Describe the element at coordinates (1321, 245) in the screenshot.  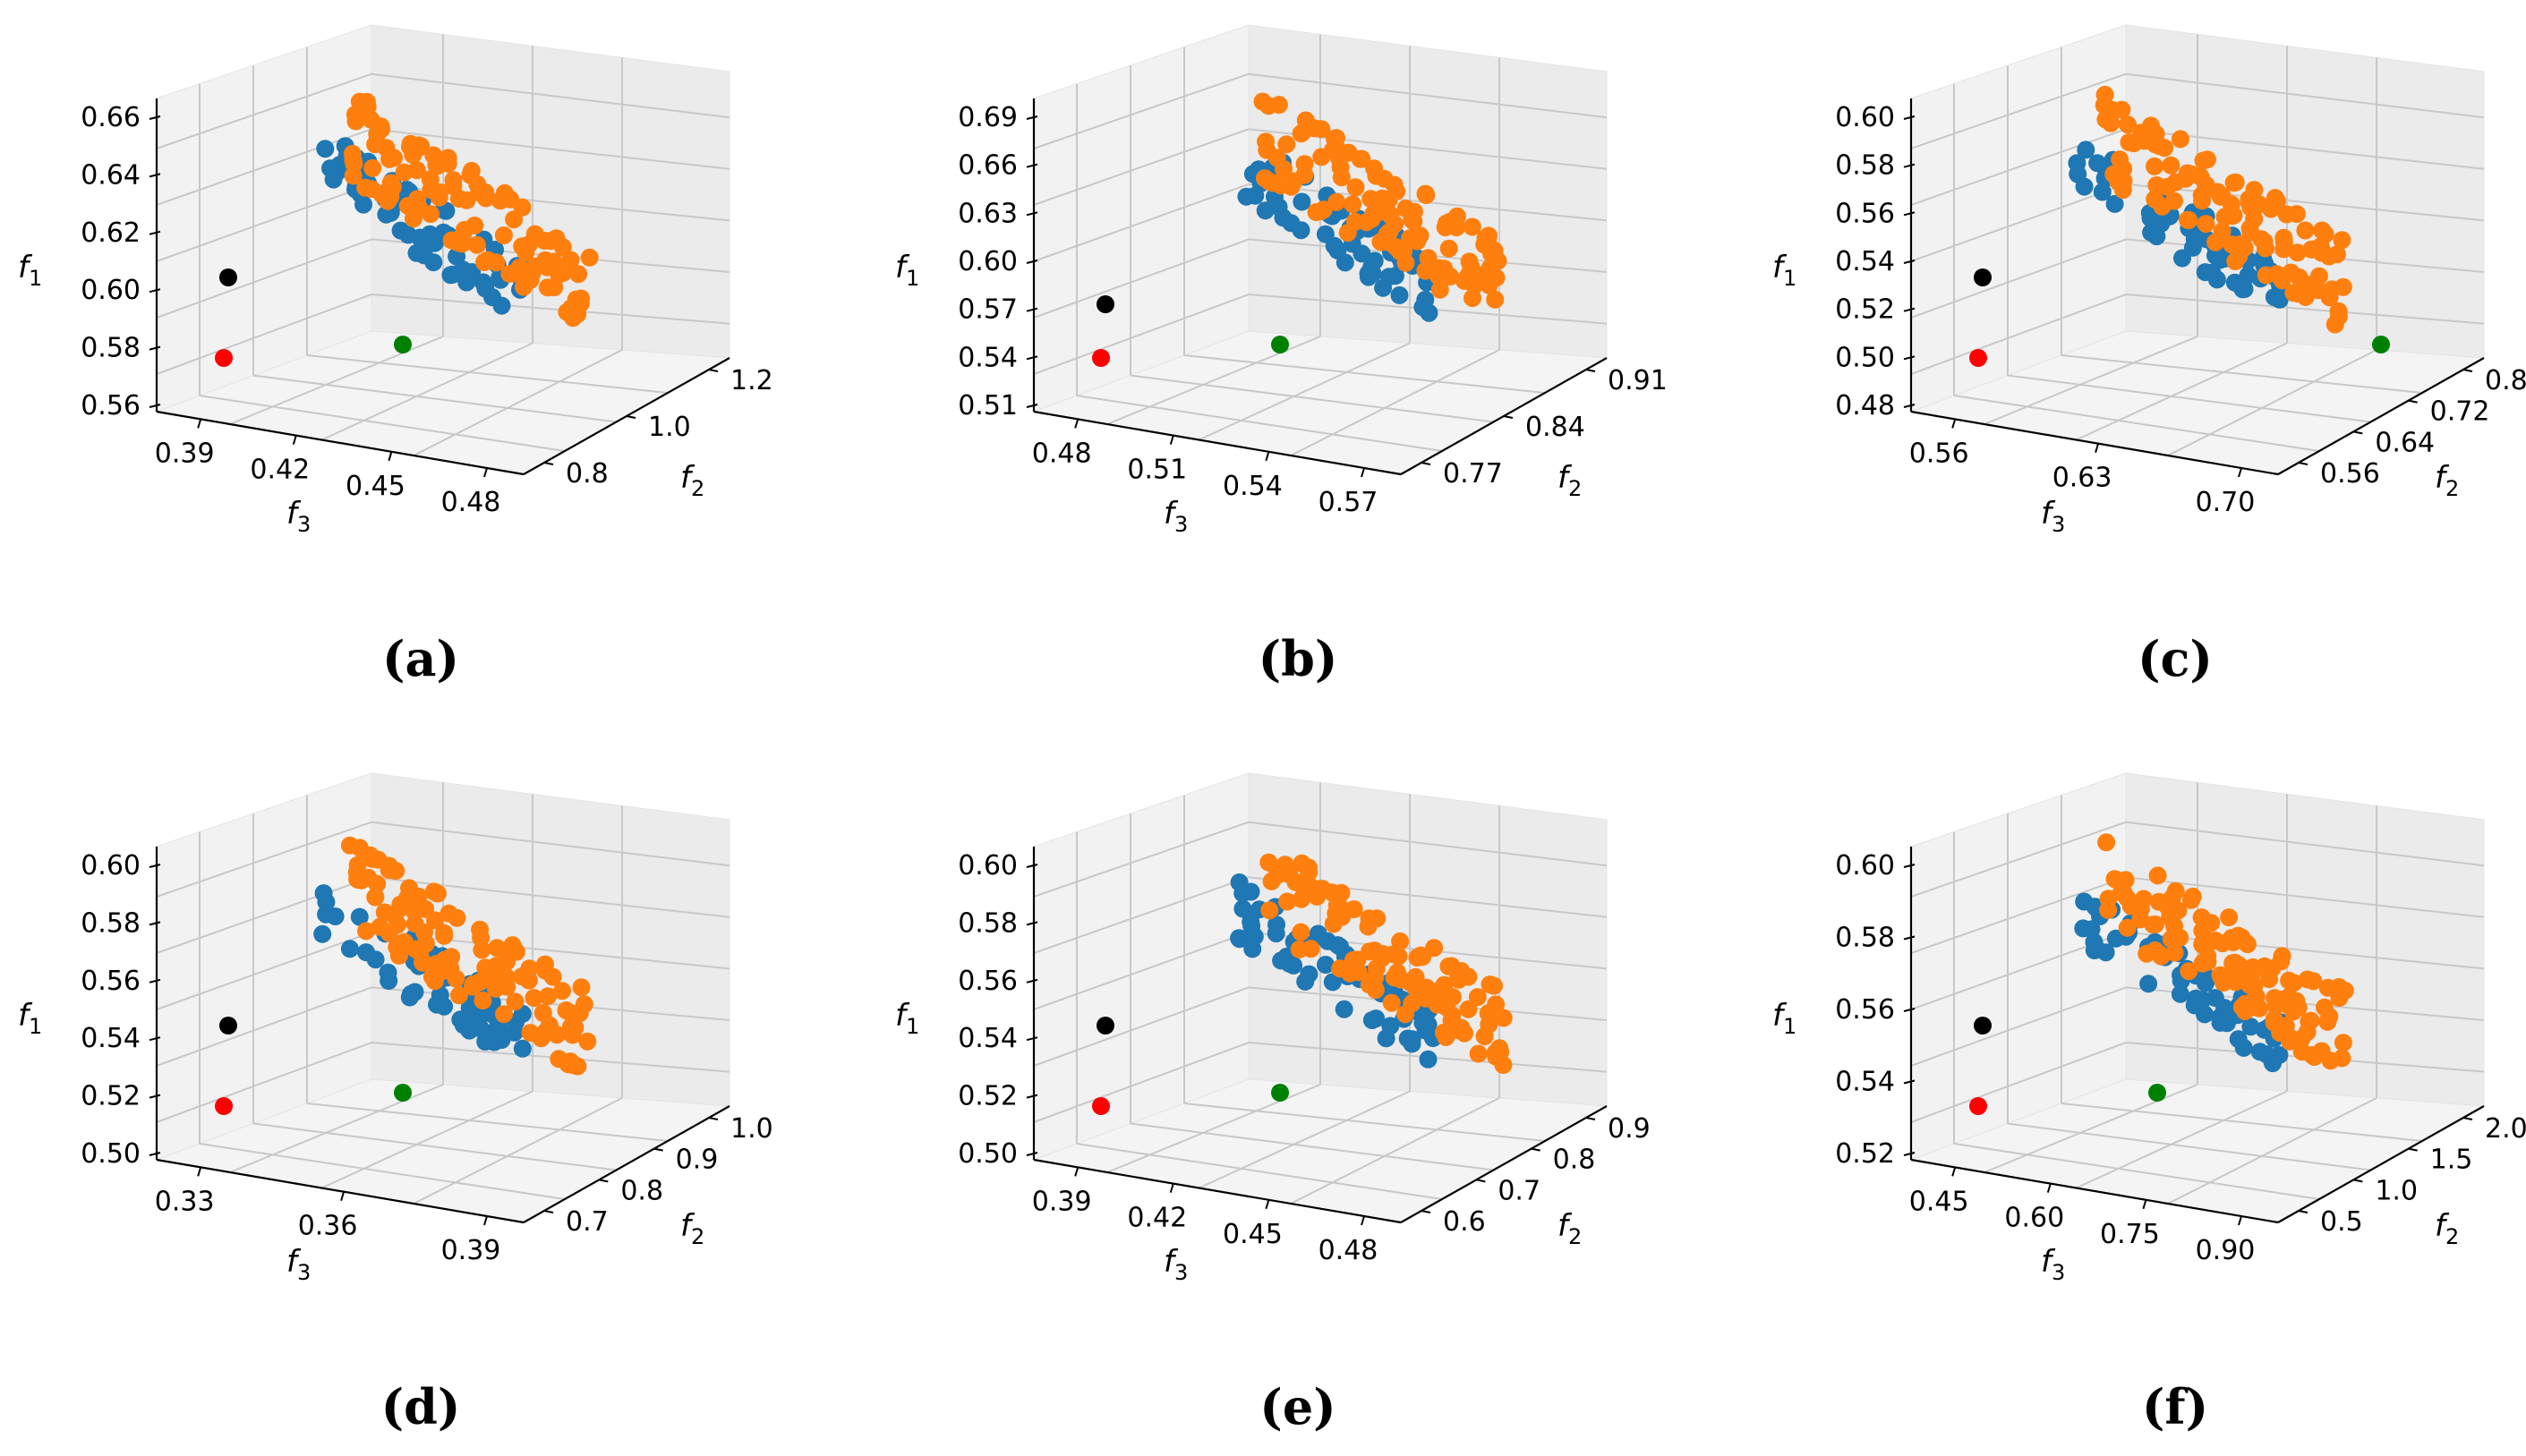
I see `gridlines` at that location.